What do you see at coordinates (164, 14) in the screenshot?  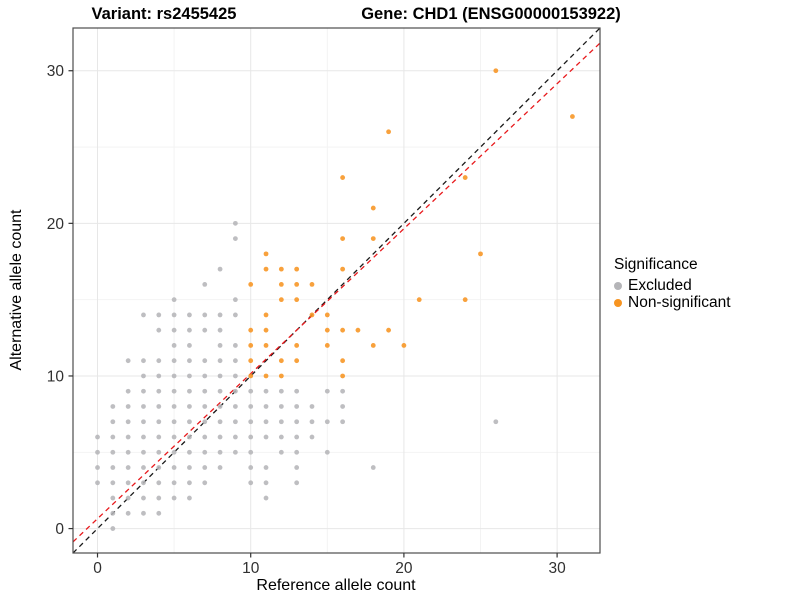 I see `plot-title-variant: Variant: rs2455425` at bounding box center [164, 14].